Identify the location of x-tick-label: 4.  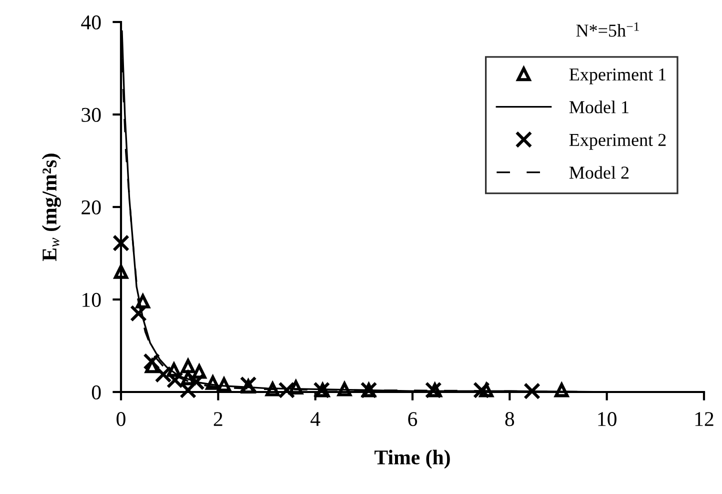
(315, 419).